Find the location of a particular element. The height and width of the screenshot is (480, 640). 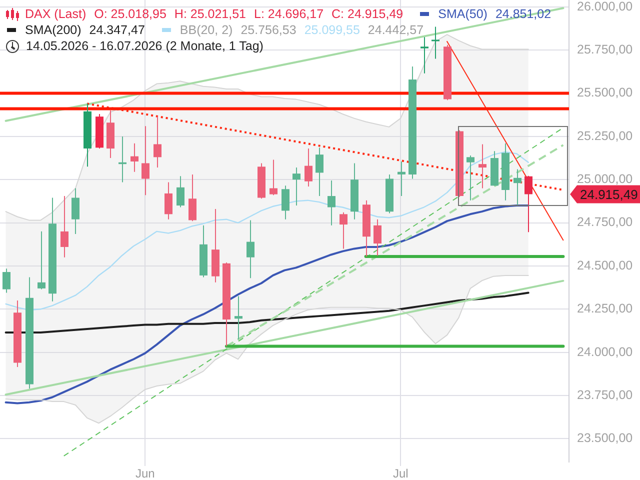

y-tick-label: 25.750,00 is located at coordinates (605, 49).